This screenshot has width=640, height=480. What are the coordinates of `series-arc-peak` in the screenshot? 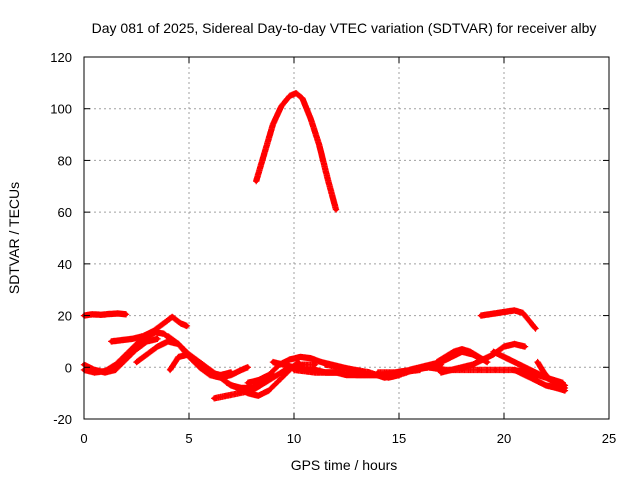 It's located at (296, 151).